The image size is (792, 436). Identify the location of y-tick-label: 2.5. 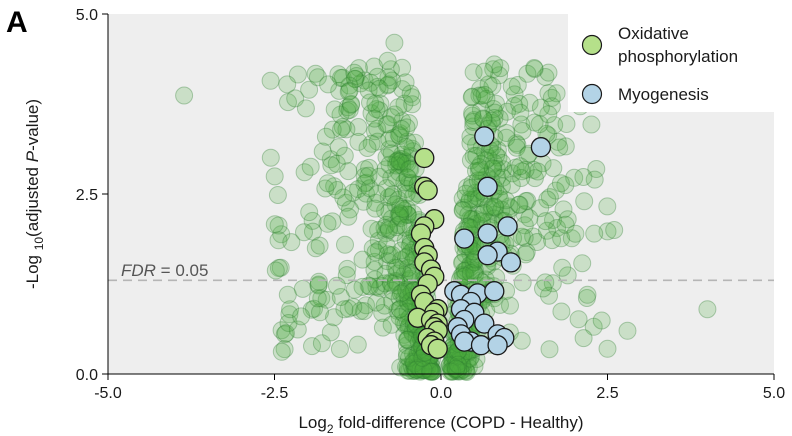
(87, 195).